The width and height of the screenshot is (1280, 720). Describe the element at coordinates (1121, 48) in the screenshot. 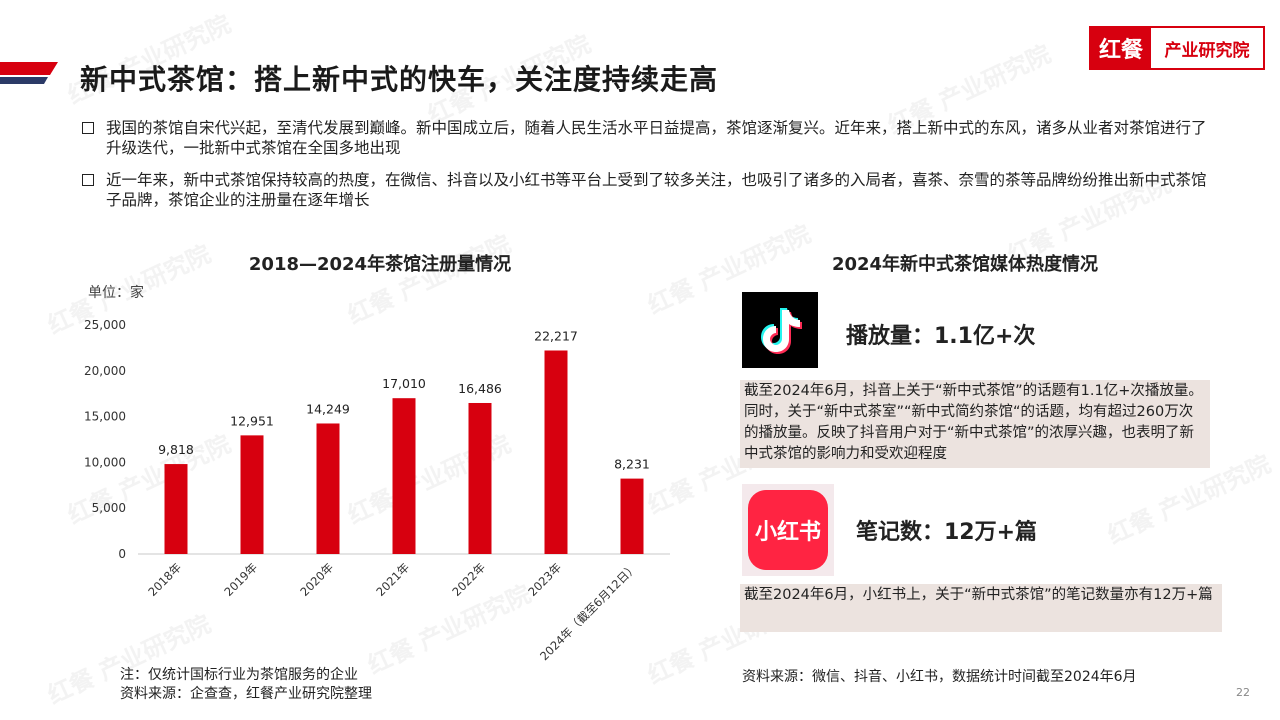

I see `logo-mark: 红餐` at that location.